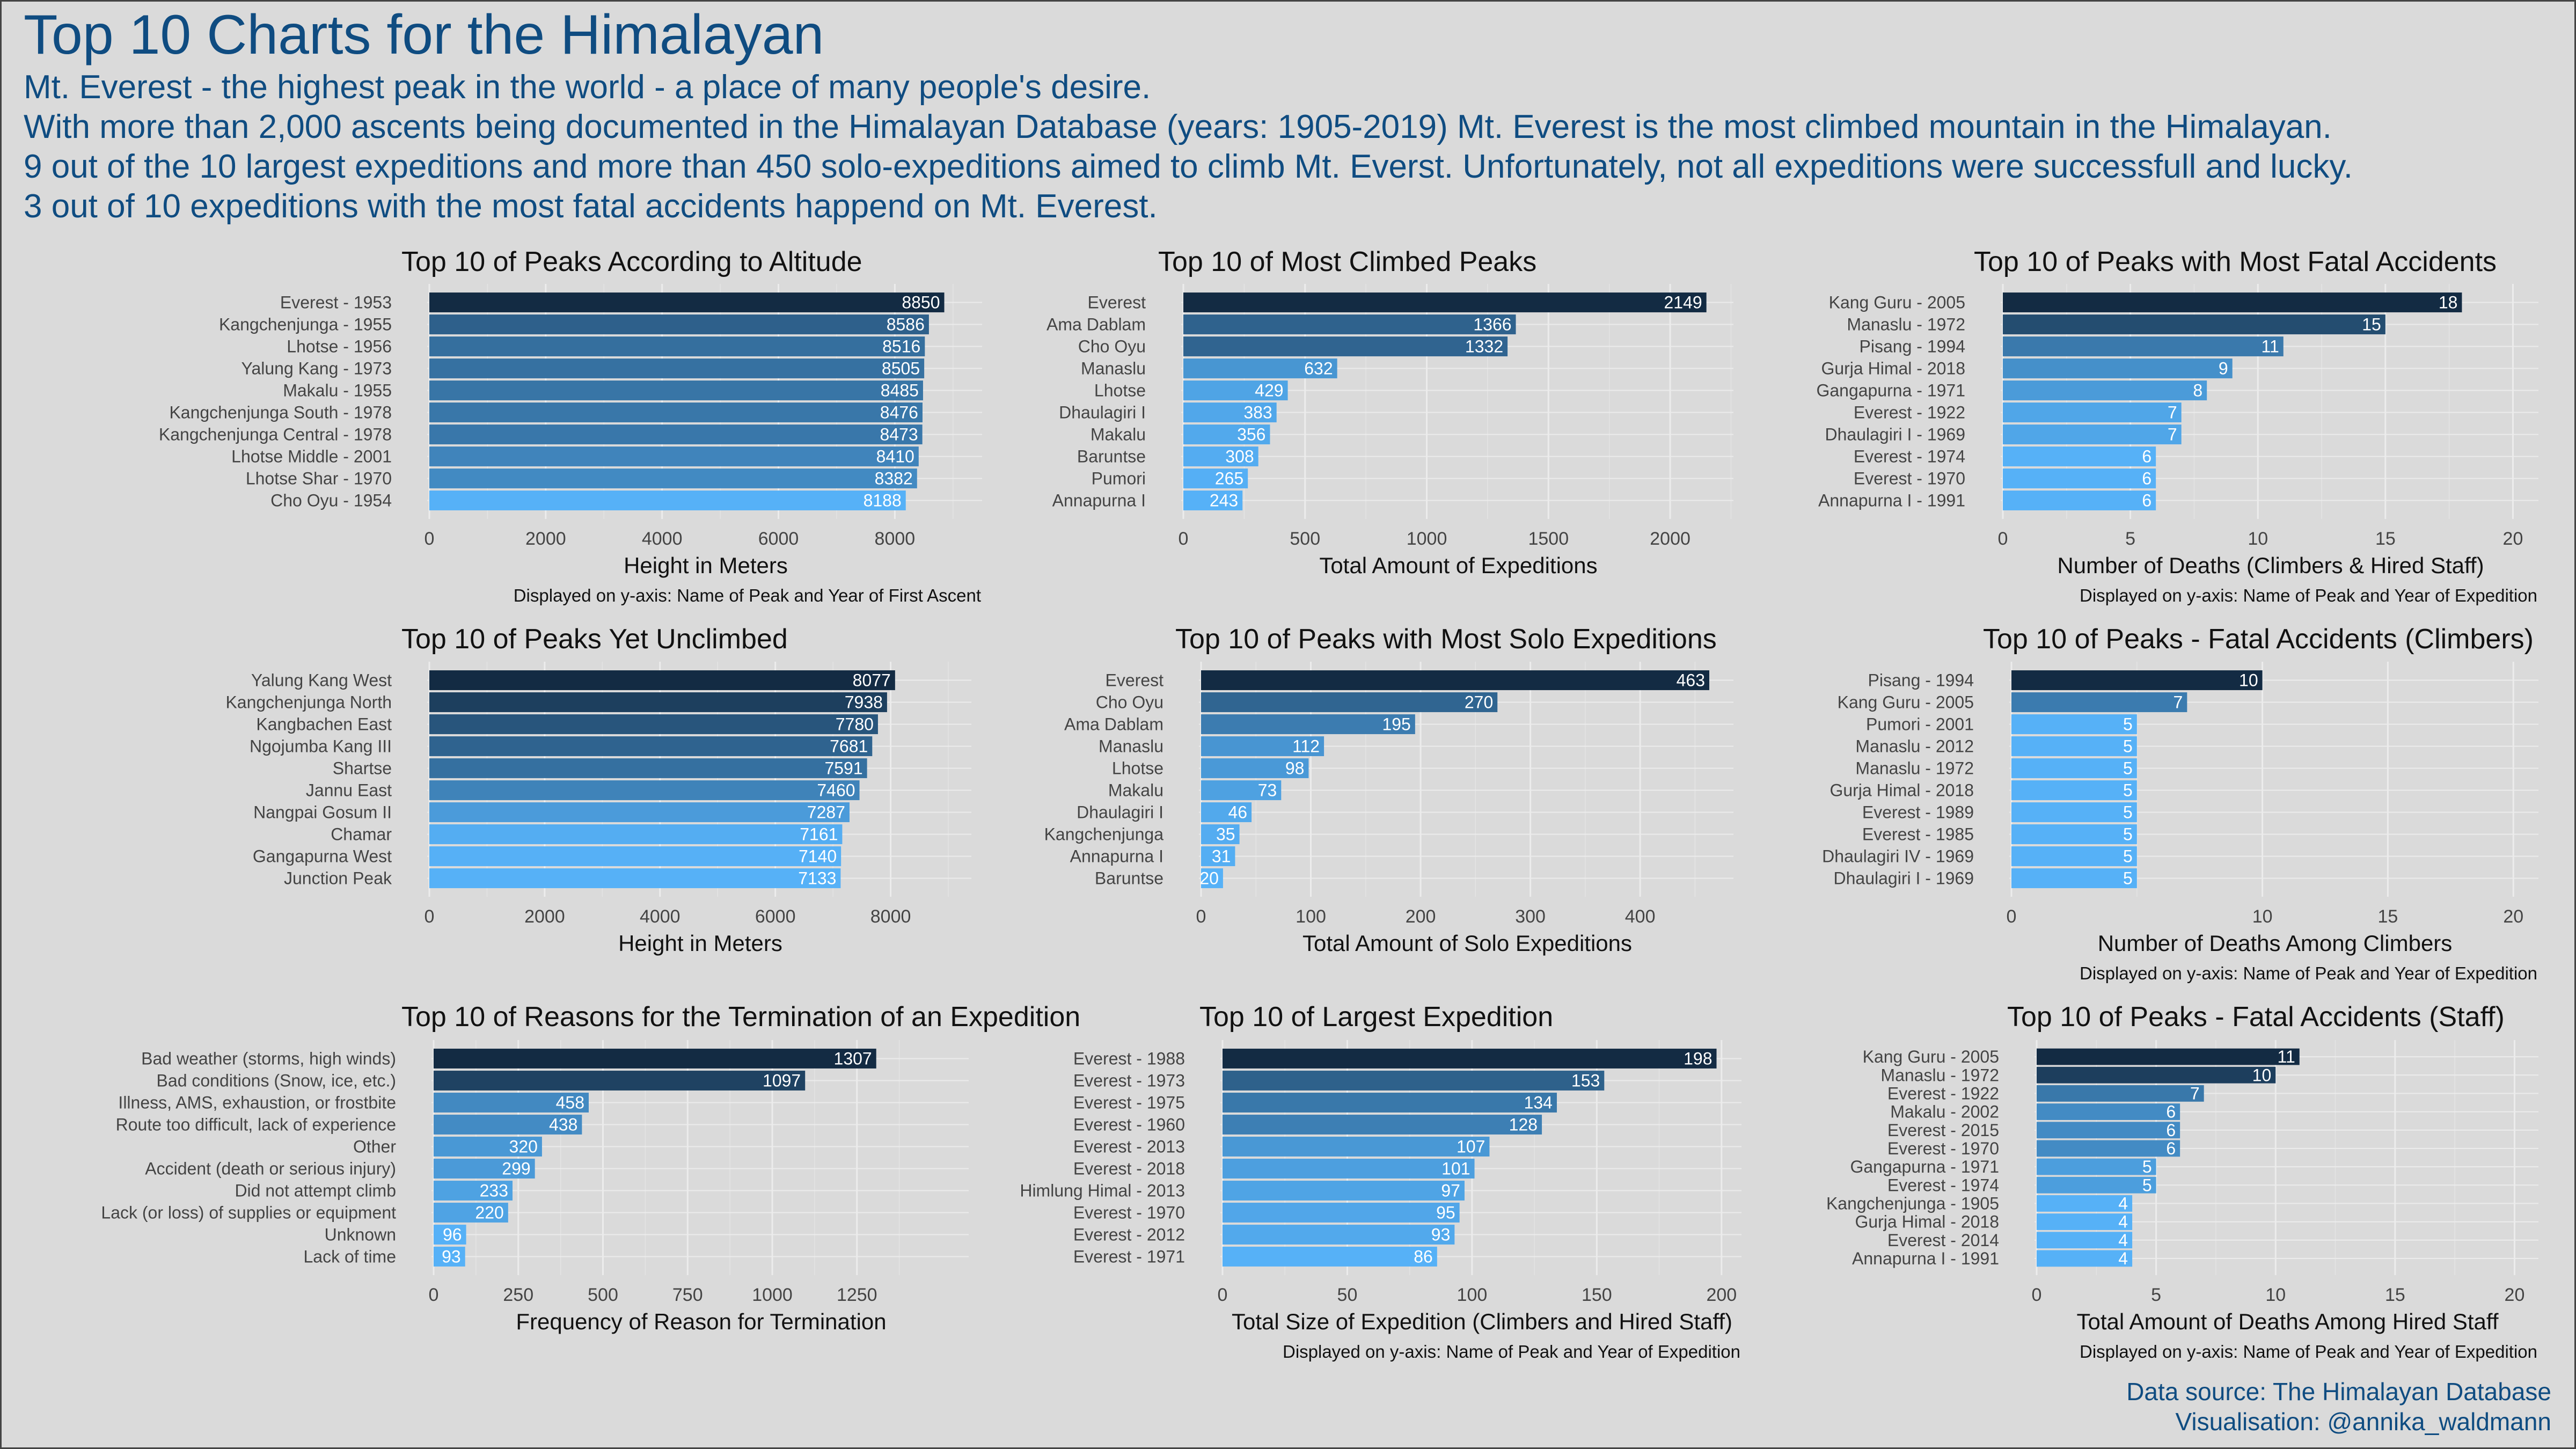 This screenshot has height=1449, width=2576. What do you see at coordinates (1912, 346) in the screenshot?
I see `category-label: Pisang - 1994` at bounding box center [1912, 346].